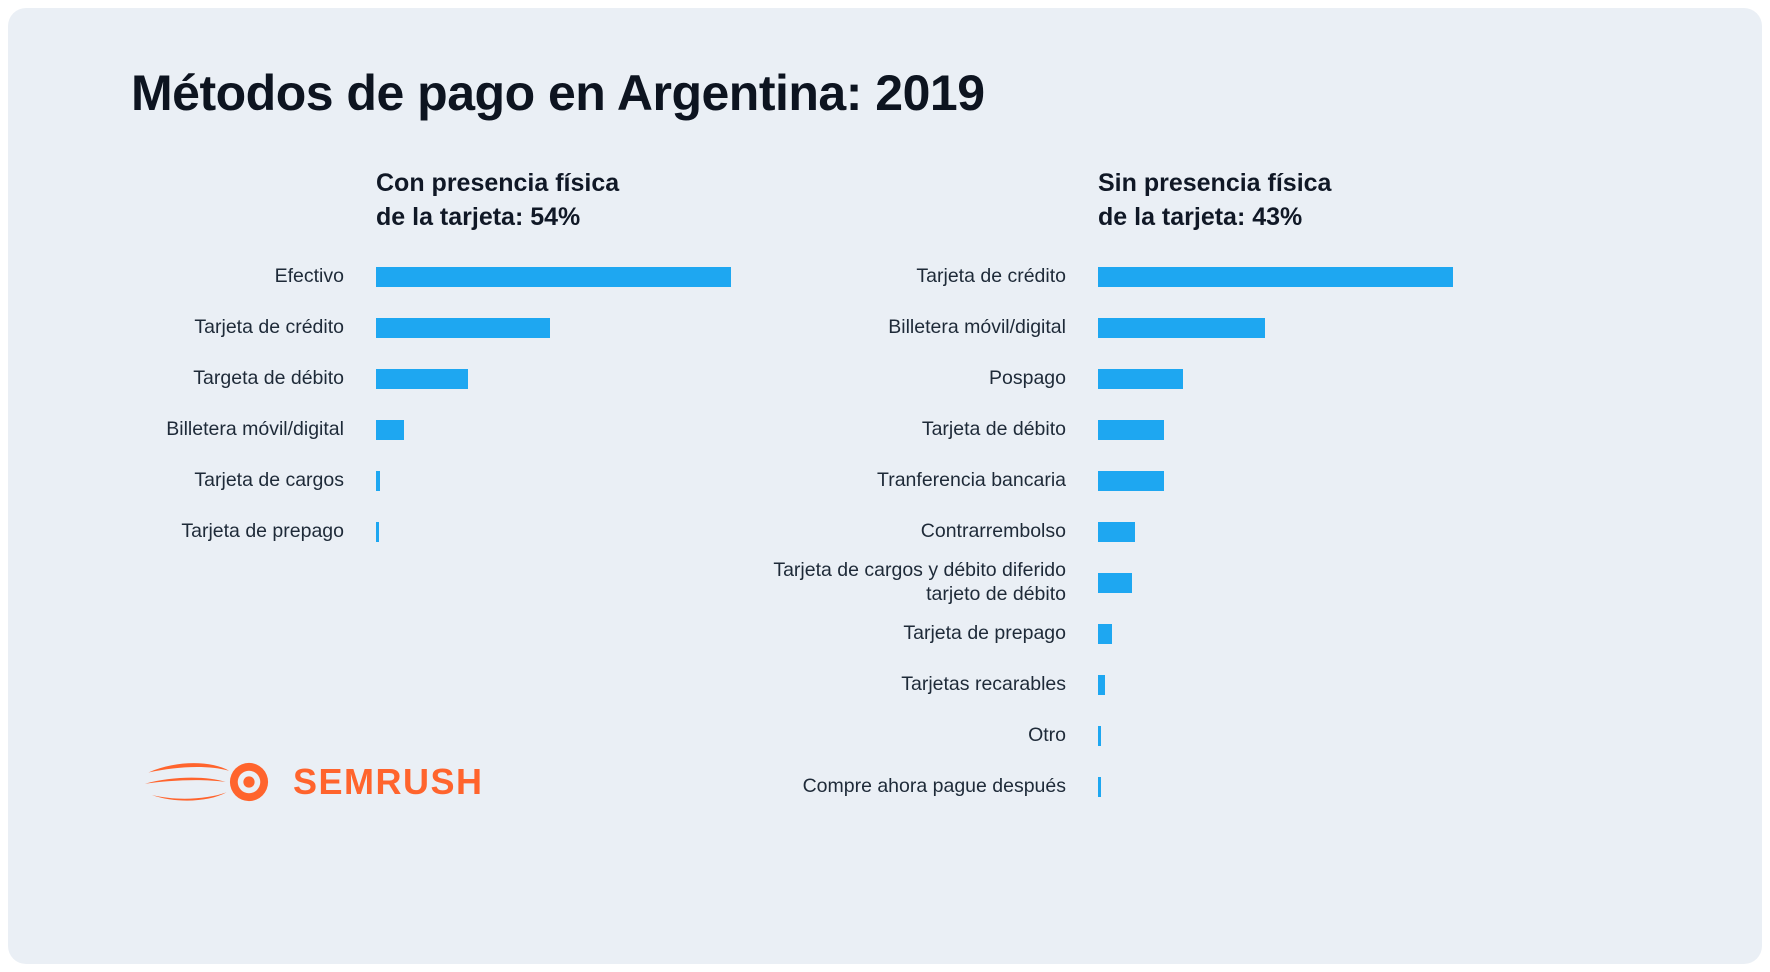 The height and width of the screenshot is (972, 1770). I want to click on bar-row: Contrarrembolso, so click(1265, 532).